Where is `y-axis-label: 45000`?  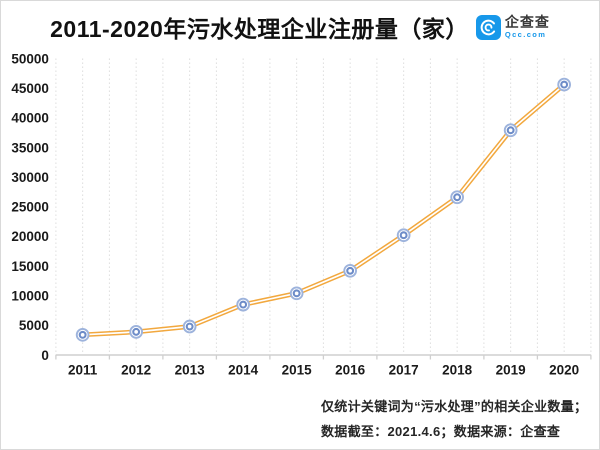 y-axis-label: 45000 is located at coordinates (30, 88).